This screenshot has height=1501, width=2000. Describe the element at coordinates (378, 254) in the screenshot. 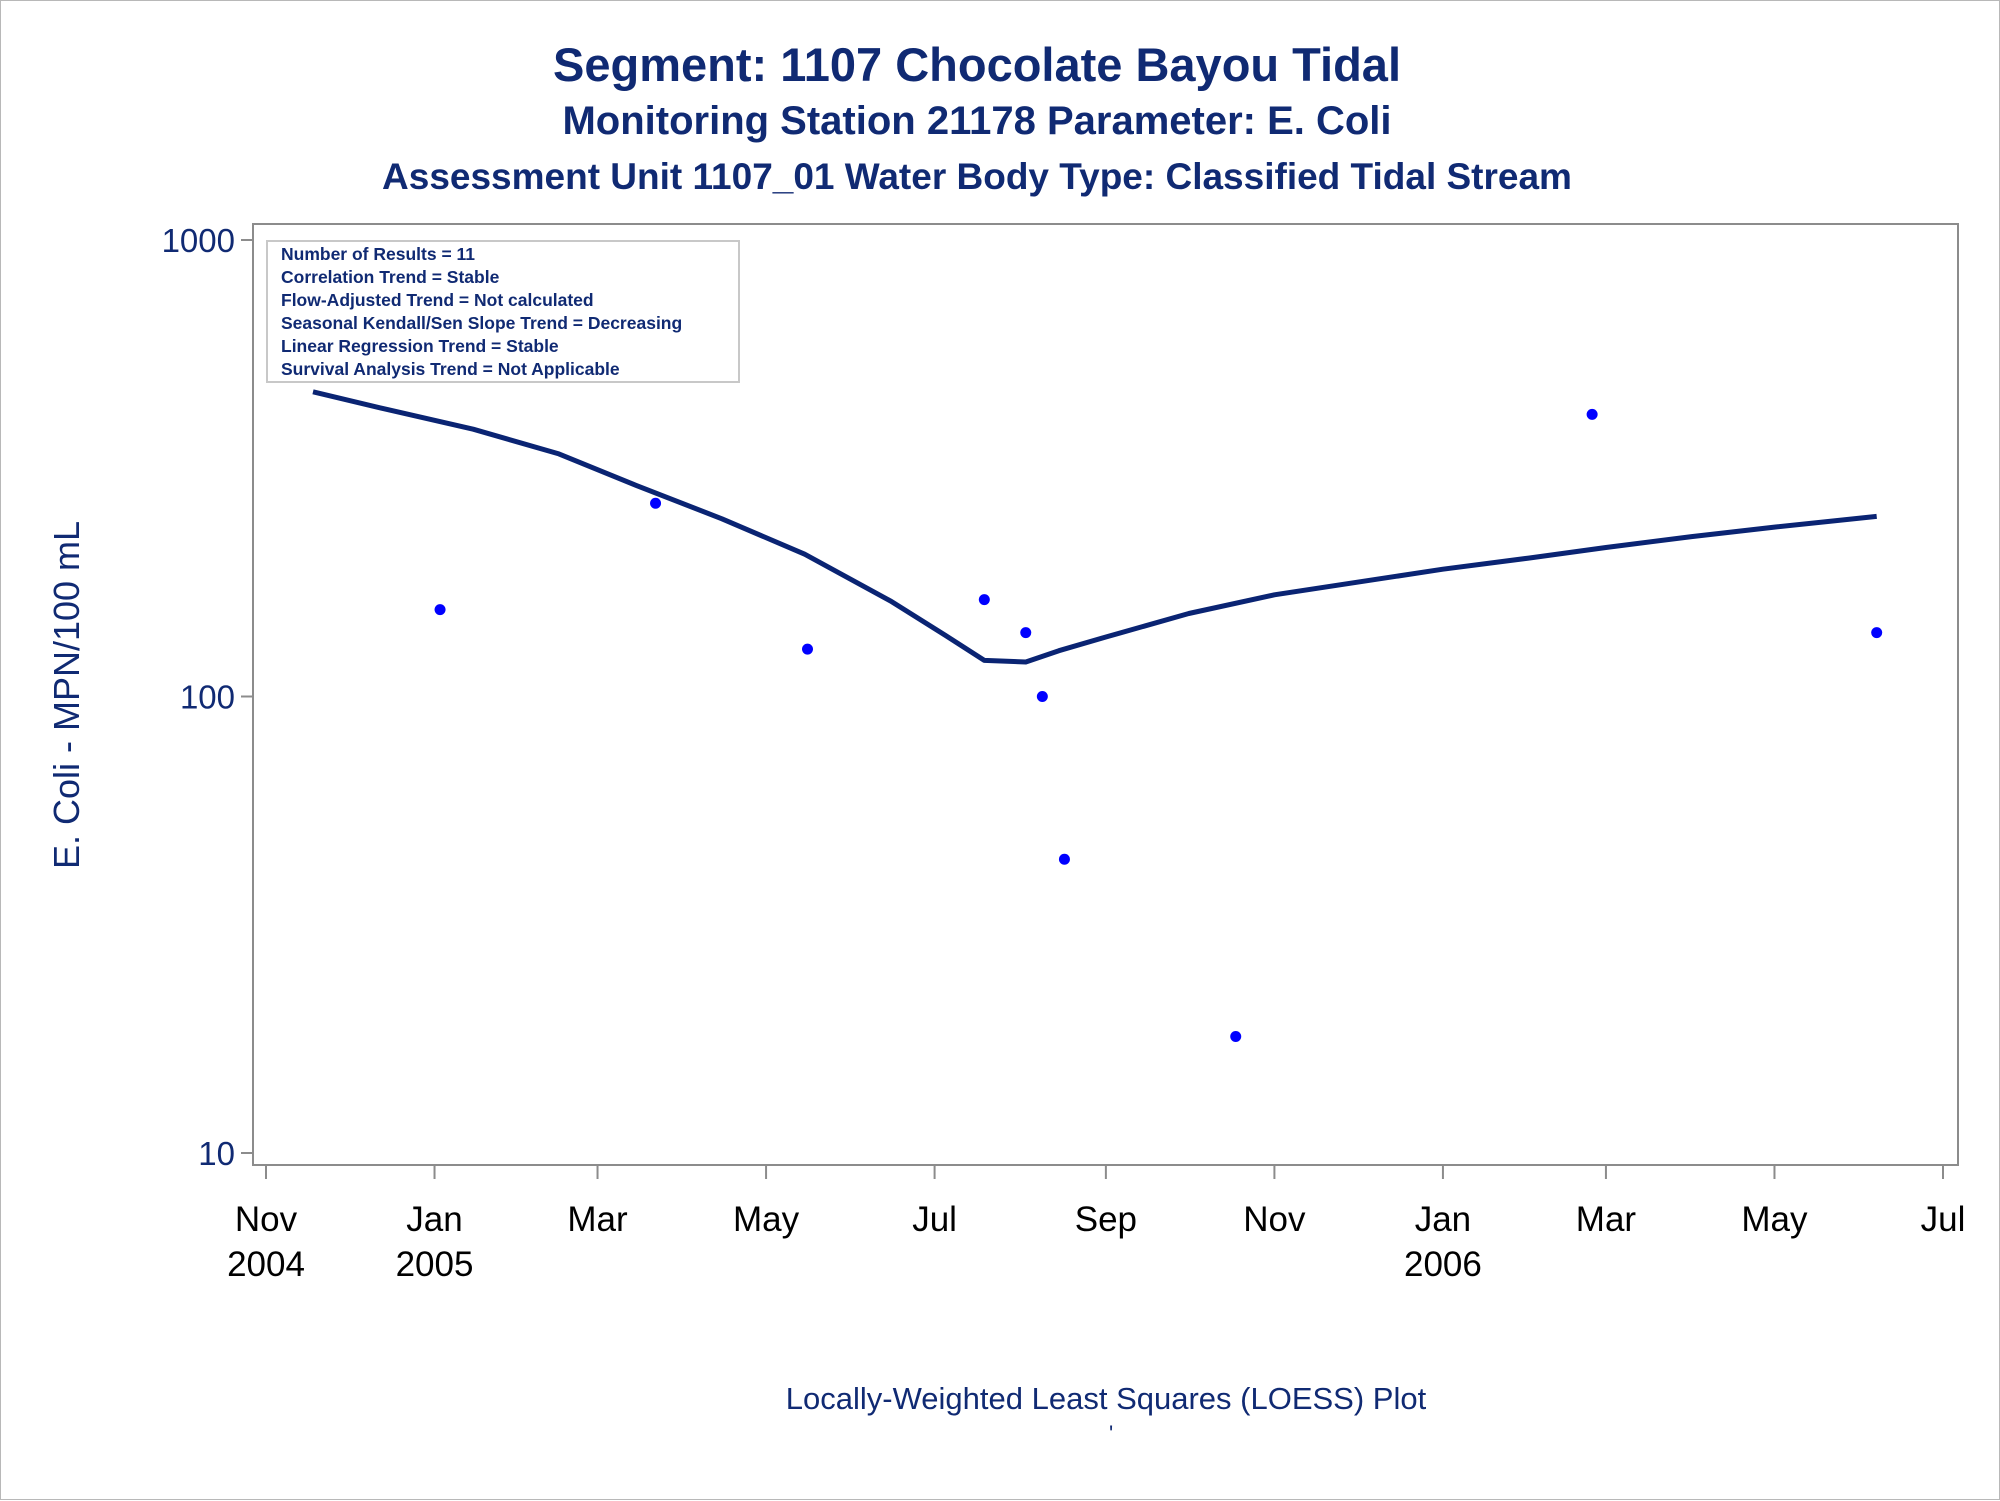

I see `stats-box-line: Number of Results = 11` at that location.